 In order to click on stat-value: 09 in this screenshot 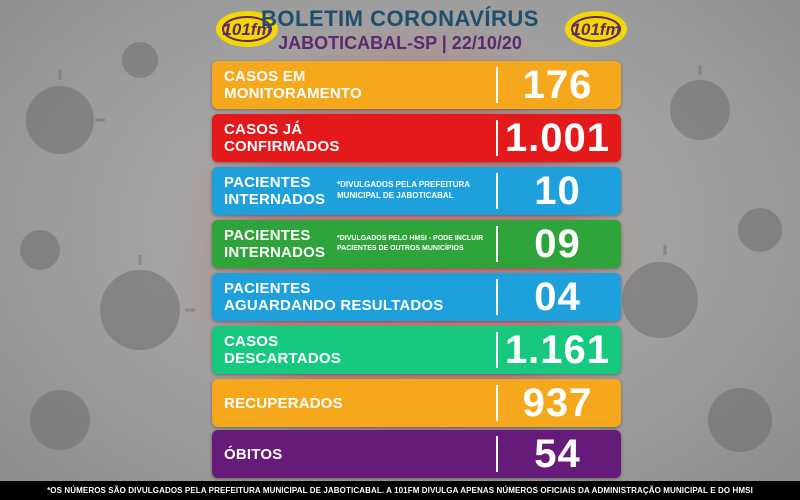, I will do `click(557, 243)`.